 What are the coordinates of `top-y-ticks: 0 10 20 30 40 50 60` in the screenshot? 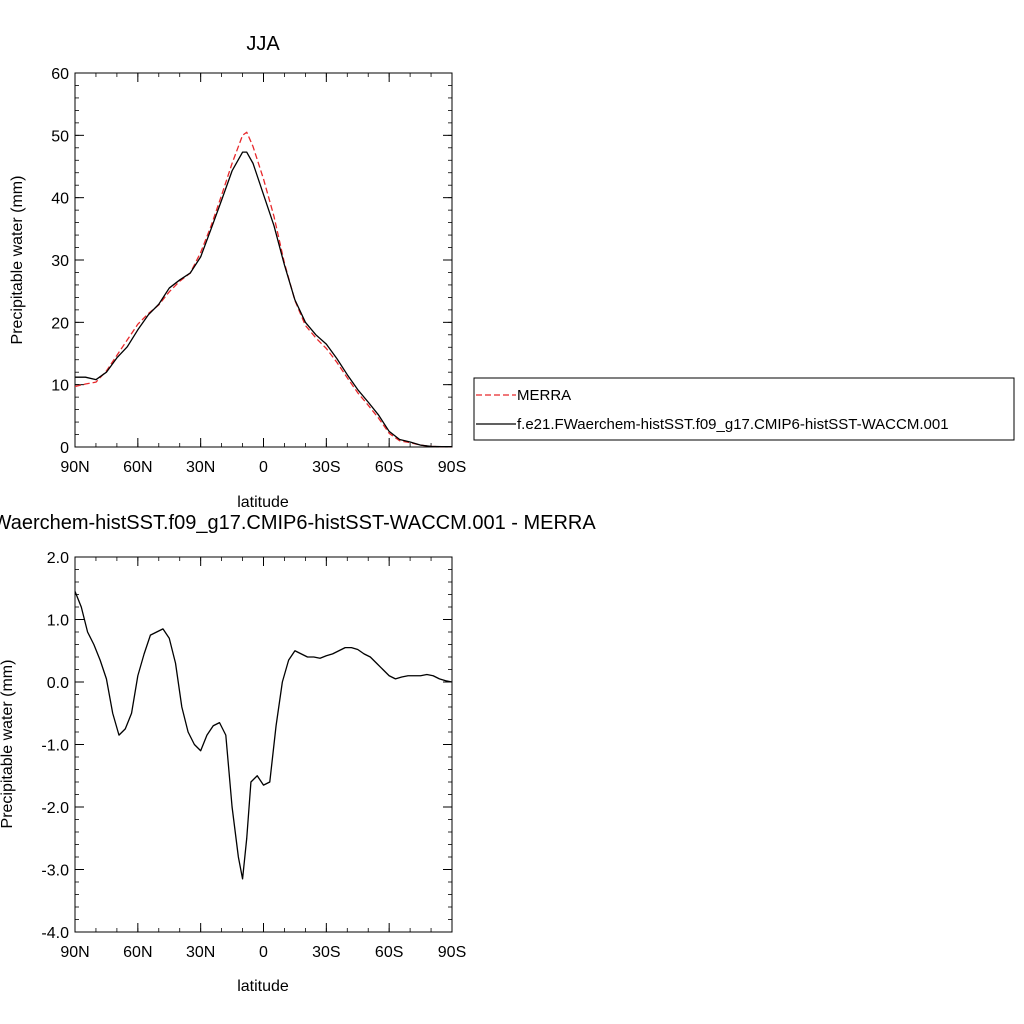 It's located at (251, 261).